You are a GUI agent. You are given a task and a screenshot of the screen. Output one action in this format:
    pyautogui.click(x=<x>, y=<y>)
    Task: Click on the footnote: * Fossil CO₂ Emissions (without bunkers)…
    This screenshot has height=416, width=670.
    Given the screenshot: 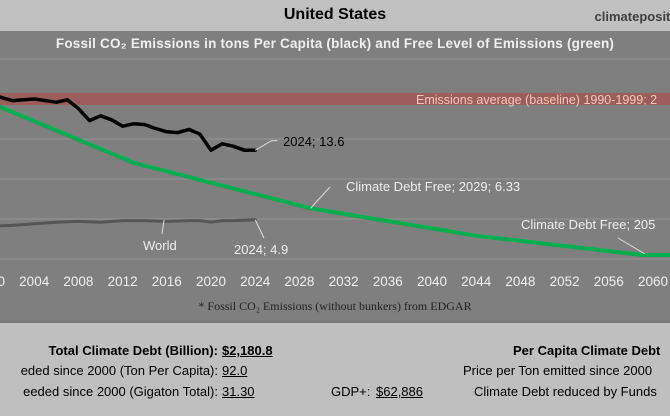 What is the action you would take?
    pyautogui.click(x=334, y=306)
    